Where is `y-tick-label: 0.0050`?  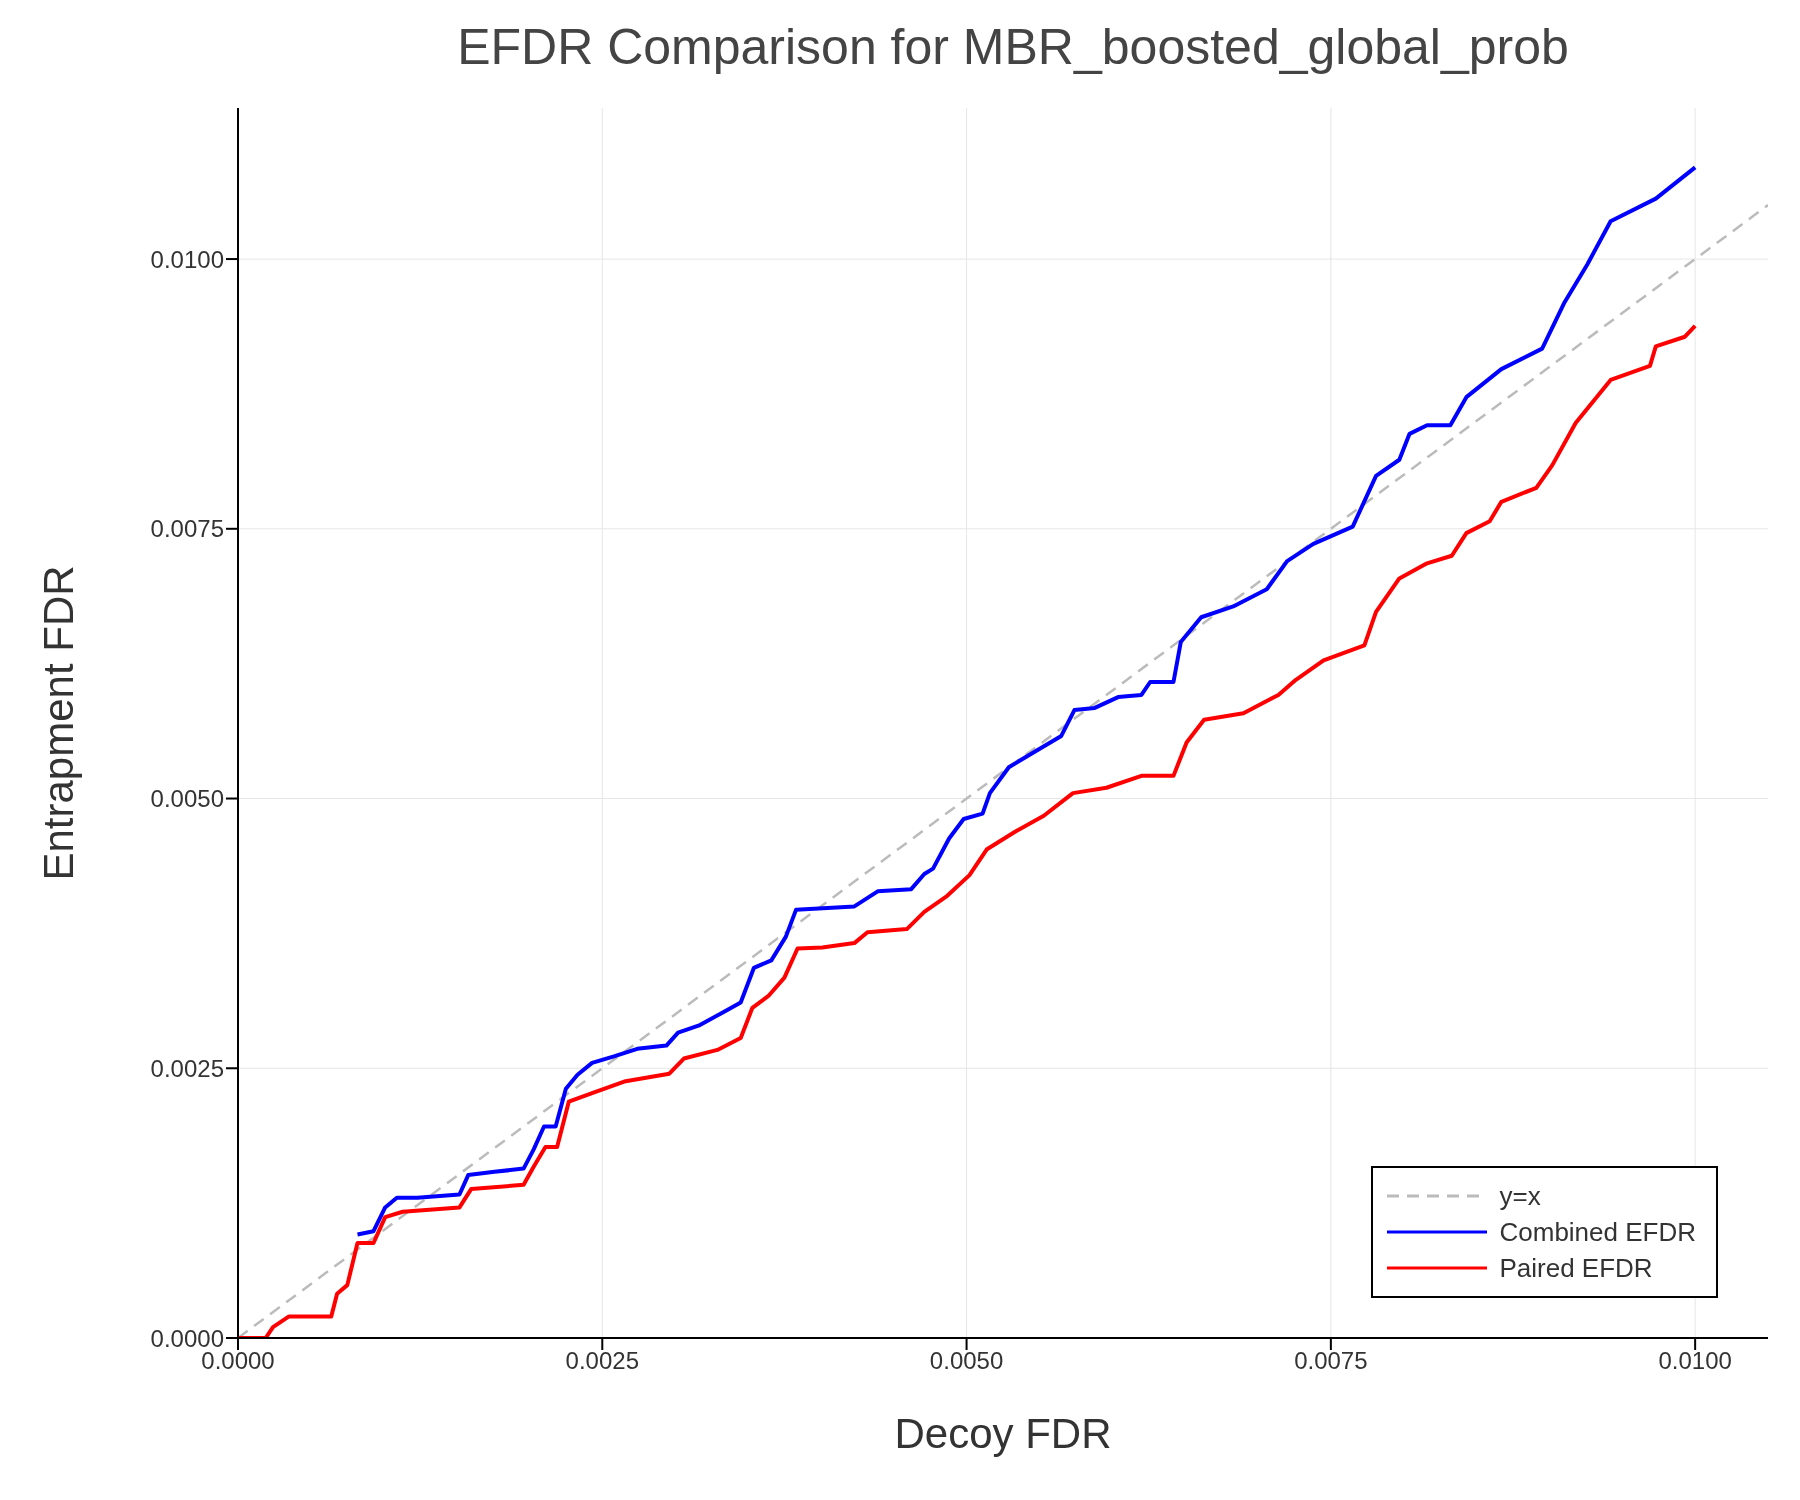
y-tick-label: 0.0050 is located at coordinates (187, 799).